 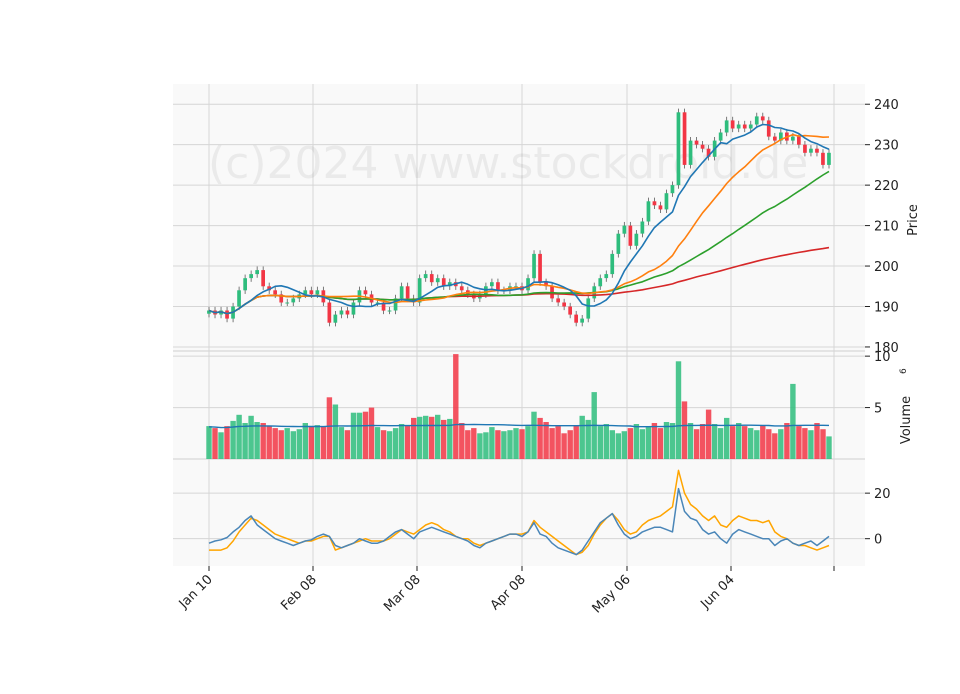 What do you see at coordinates (886, 227) in the screenshot?
I see `price-y-tick-label: 210` at bounding box center [886, 227].